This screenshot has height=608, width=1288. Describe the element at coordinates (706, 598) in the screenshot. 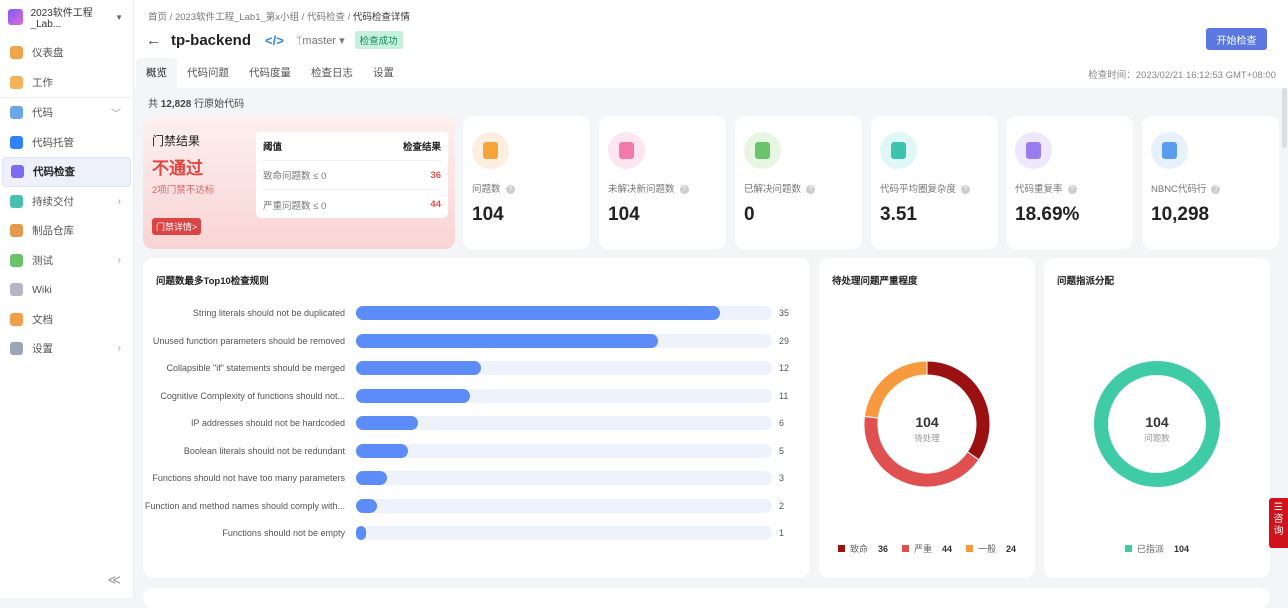

I see `bottom-card` at that location.